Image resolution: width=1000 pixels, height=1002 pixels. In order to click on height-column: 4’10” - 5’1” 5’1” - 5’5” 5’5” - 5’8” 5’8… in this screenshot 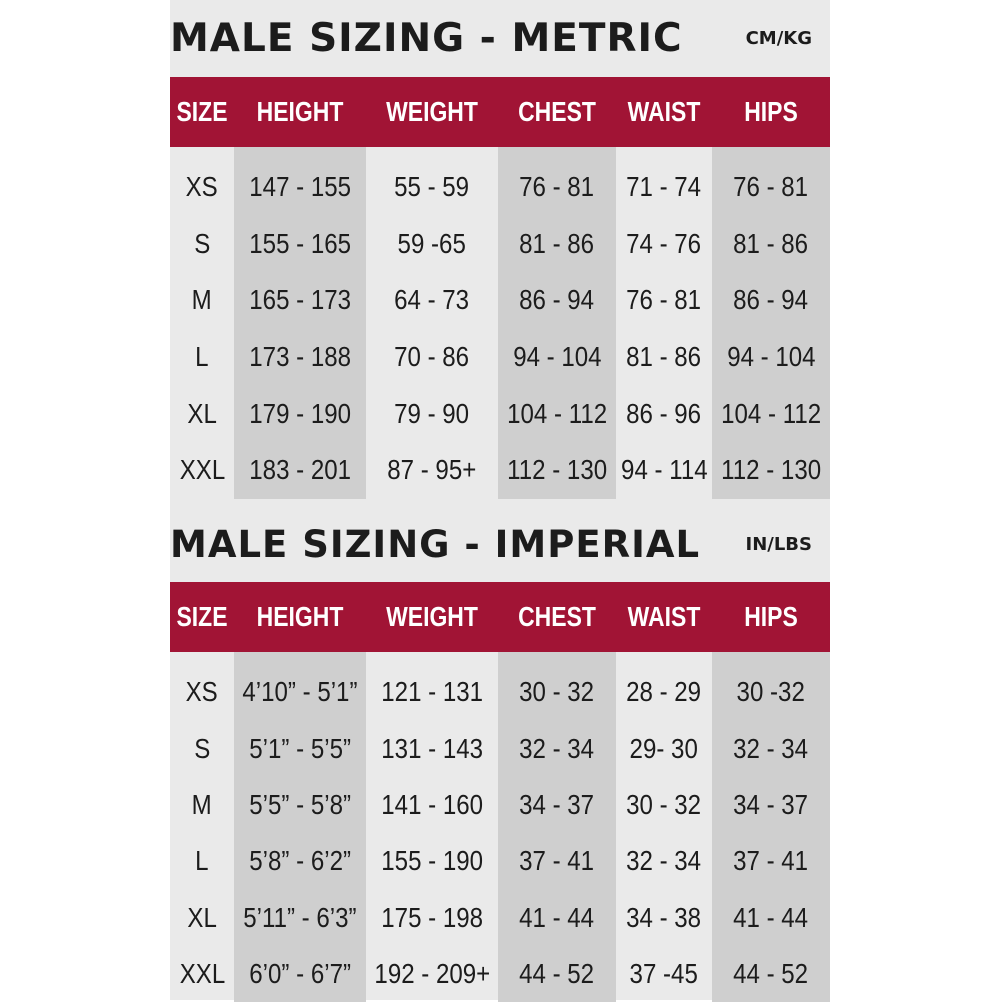, I will do `click(300, 827)`.